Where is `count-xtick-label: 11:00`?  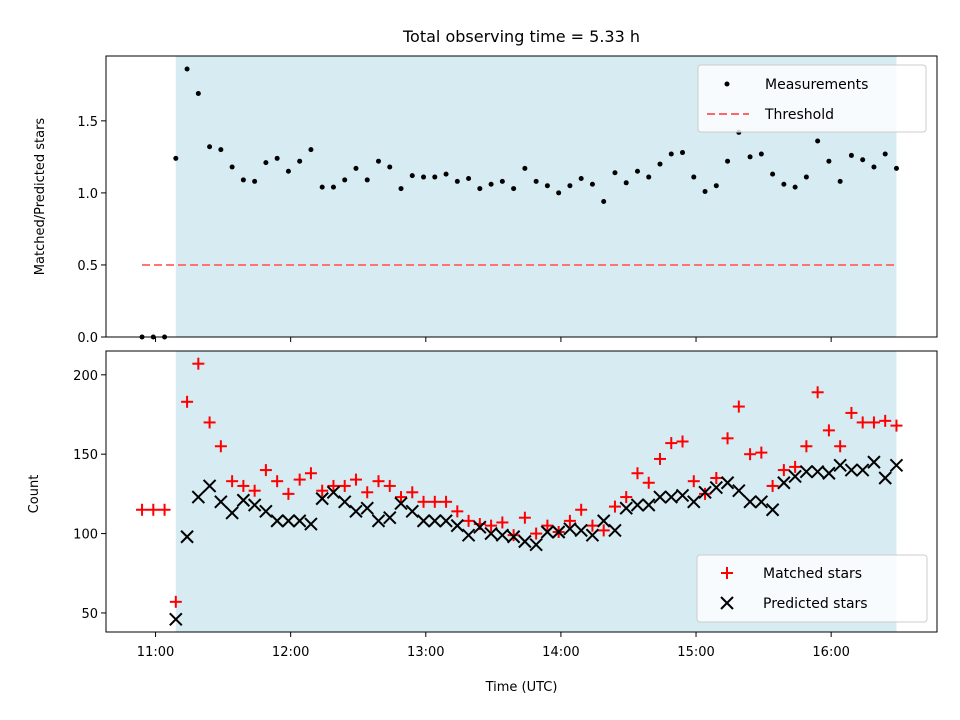 count-xtick-label: 11:00 is located at coordinates (155, 652).